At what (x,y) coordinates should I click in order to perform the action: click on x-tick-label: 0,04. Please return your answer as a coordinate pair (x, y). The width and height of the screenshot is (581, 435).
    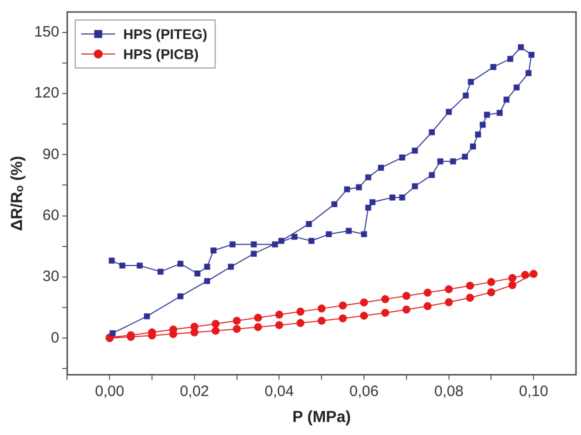
    Looking at the image, I should click on (279, 391).